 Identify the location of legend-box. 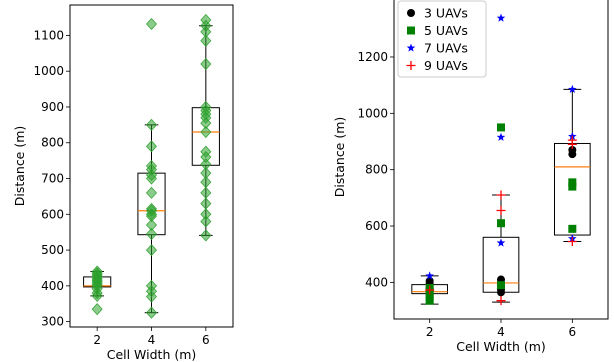
(442, 39).